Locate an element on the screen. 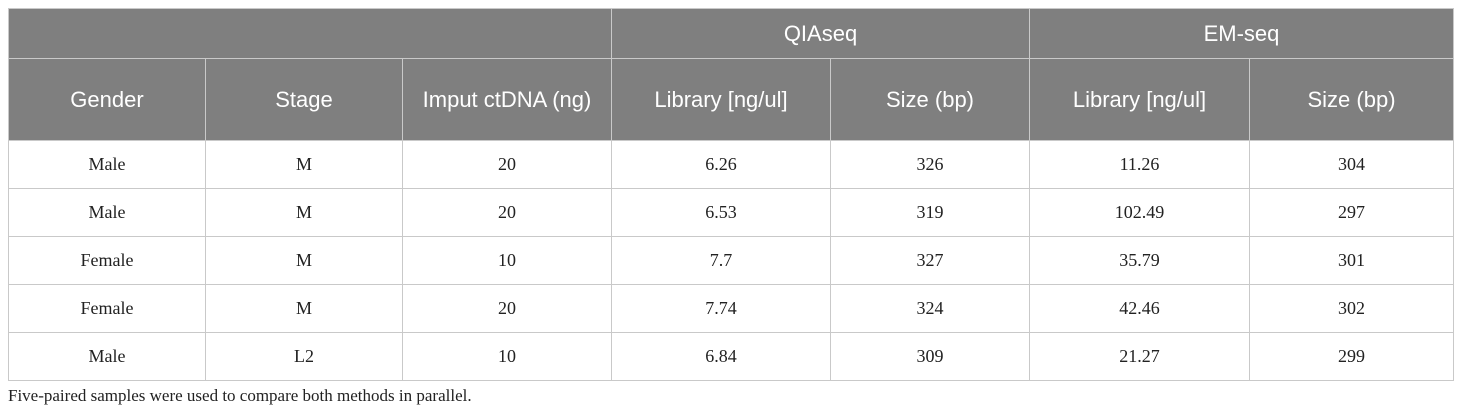 The width and height of the screenshot is (1460, 419). table-cell: 6.53 is located at coordinates (721, 212).